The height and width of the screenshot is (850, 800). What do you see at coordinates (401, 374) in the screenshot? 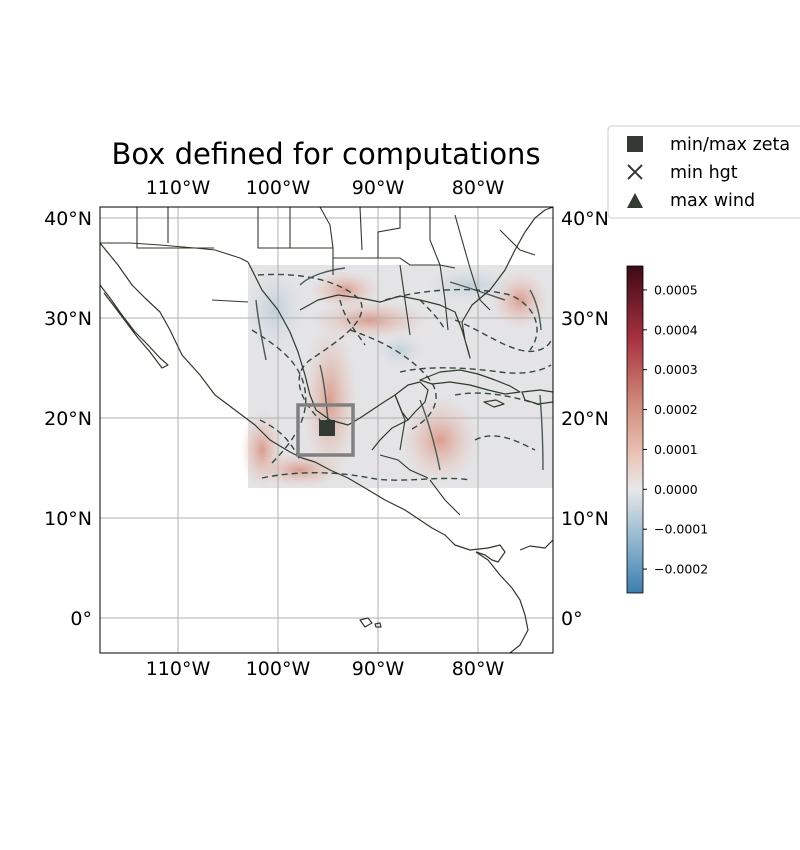
I see `contours` at bounding box center [401, 374].